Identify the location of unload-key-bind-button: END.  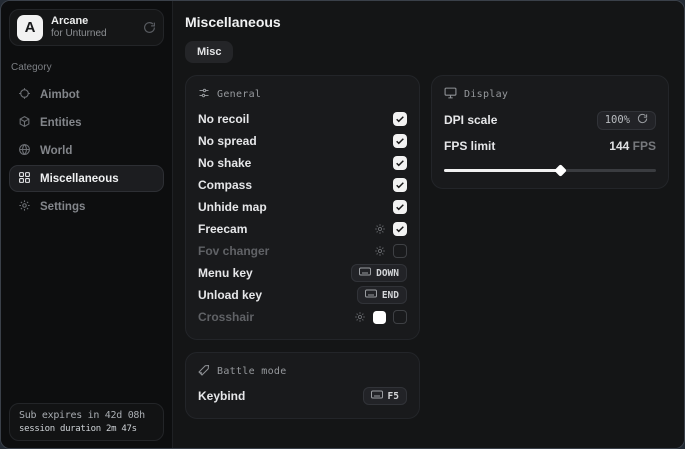
(381, 295).